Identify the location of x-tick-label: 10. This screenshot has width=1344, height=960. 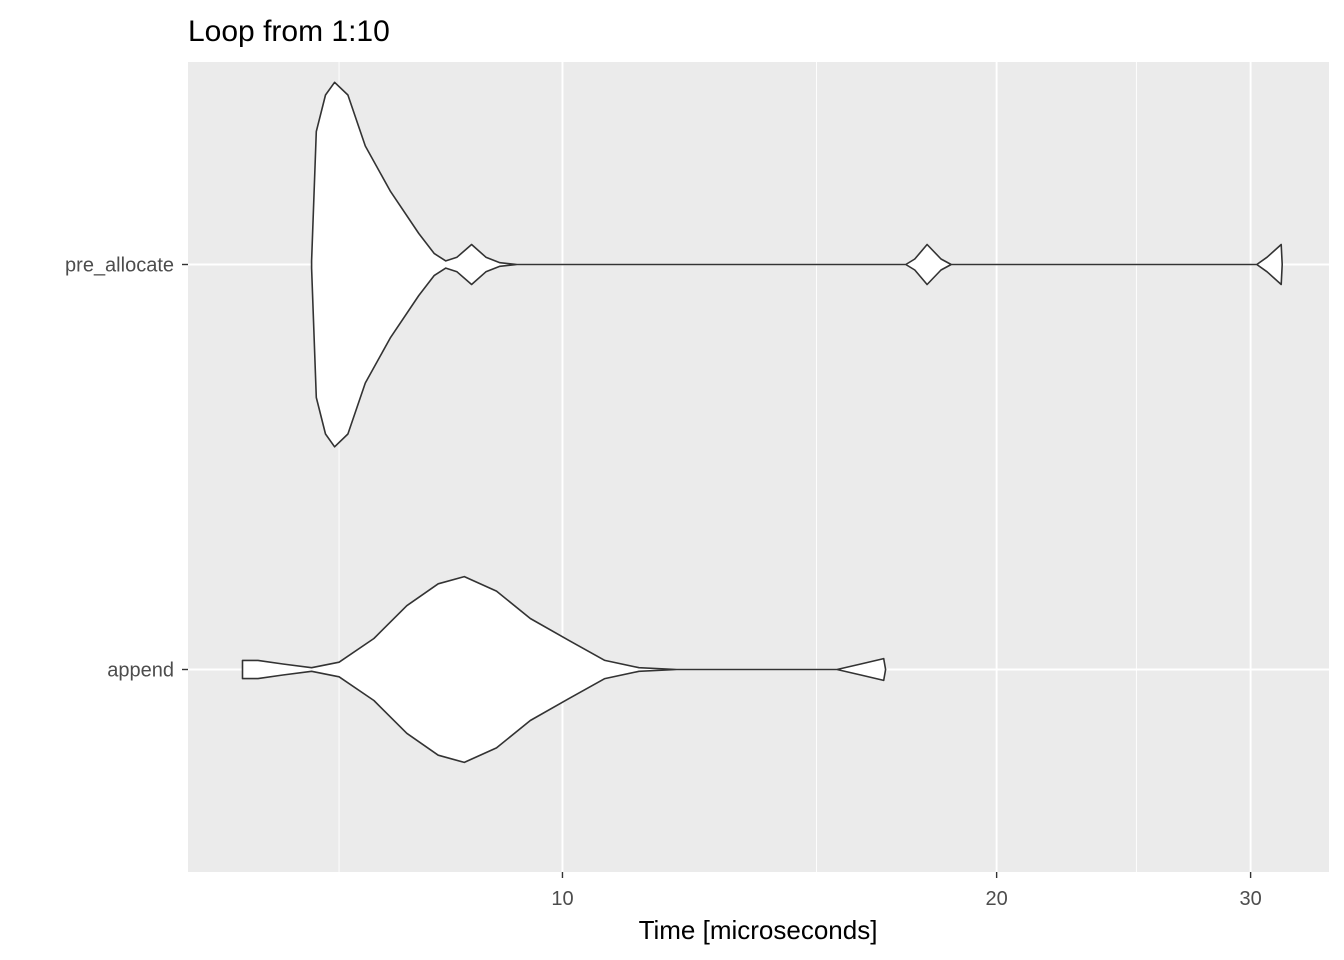
(562, 899).